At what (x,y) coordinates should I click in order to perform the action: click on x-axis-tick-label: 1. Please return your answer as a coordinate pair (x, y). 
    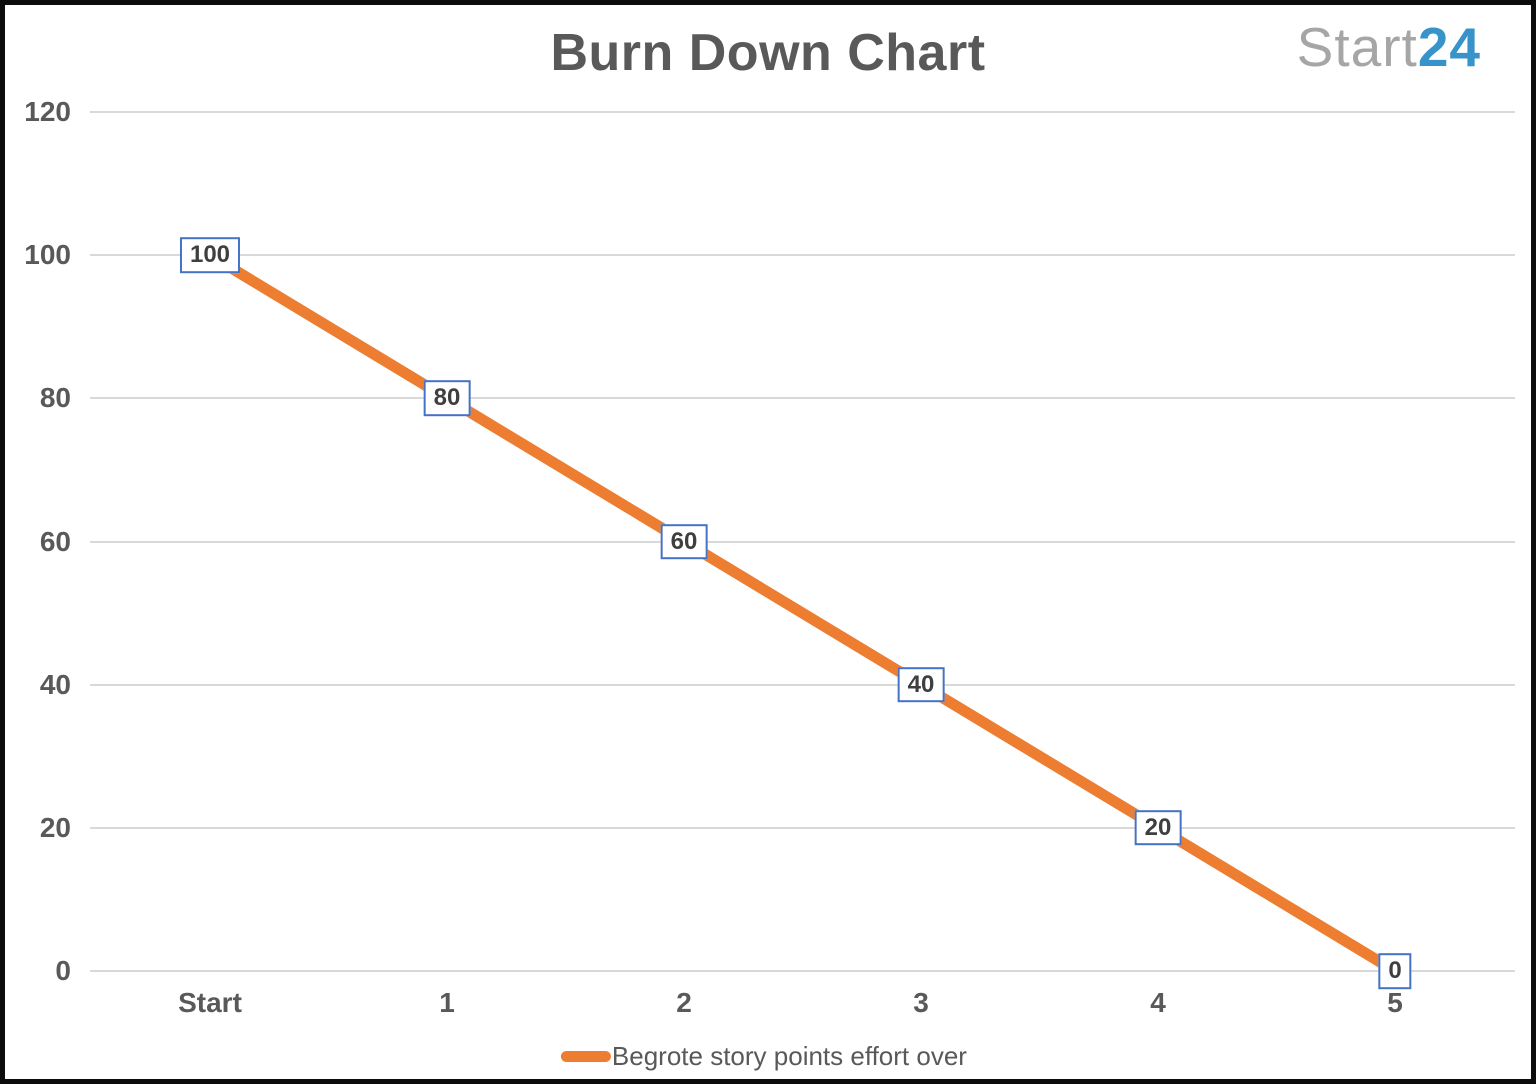
    Looking at the image, I should click on (447, 1002).